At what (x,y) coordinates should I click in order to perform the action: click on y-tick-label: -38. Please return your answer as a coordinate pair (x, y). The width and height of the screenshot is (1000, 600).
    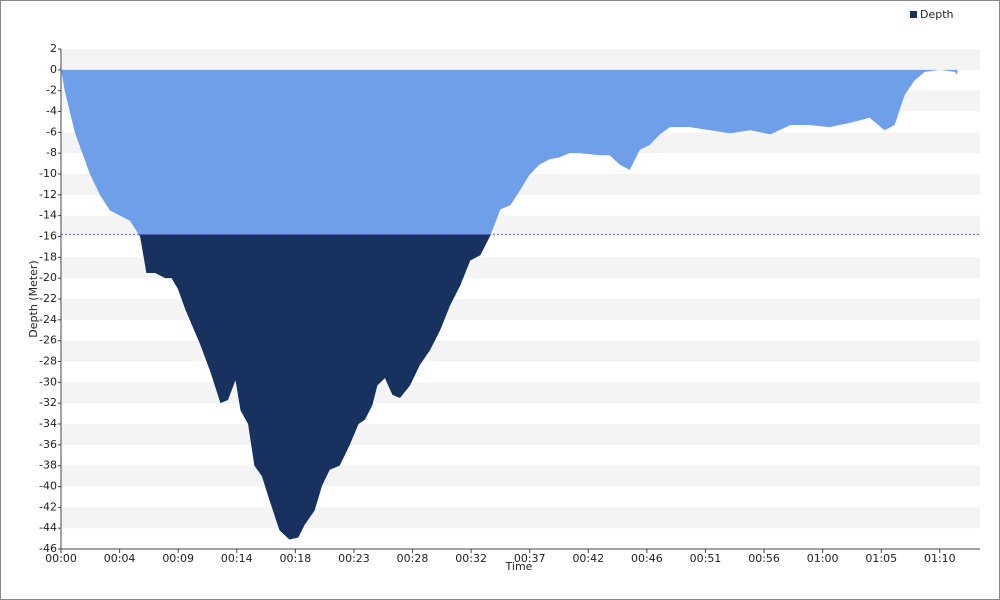
    Looking at the image, I should click on (48, 465).